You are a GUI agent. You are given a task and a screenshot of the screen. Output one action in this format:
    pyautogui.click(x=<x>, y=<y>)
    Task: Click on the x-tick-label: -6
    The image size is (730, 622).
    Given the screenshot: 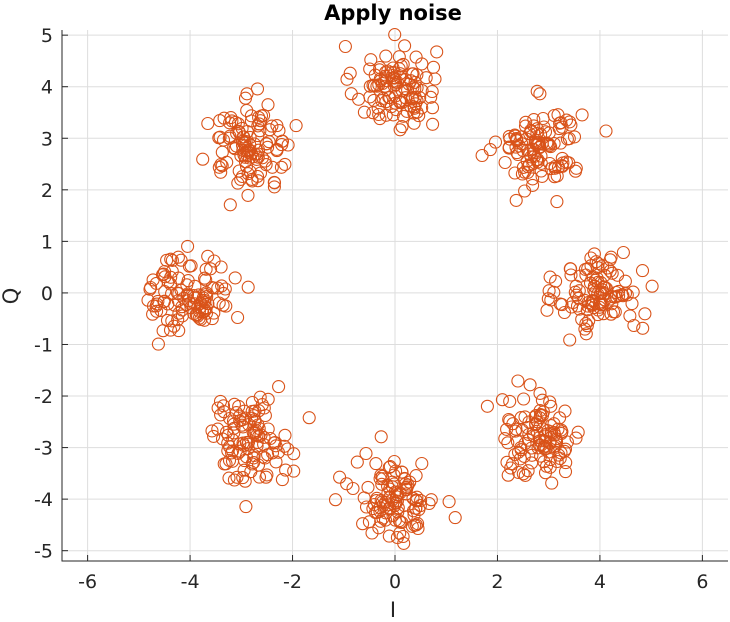 What is the action you would take?
    pyautogui.click(x=87, y=582)
    